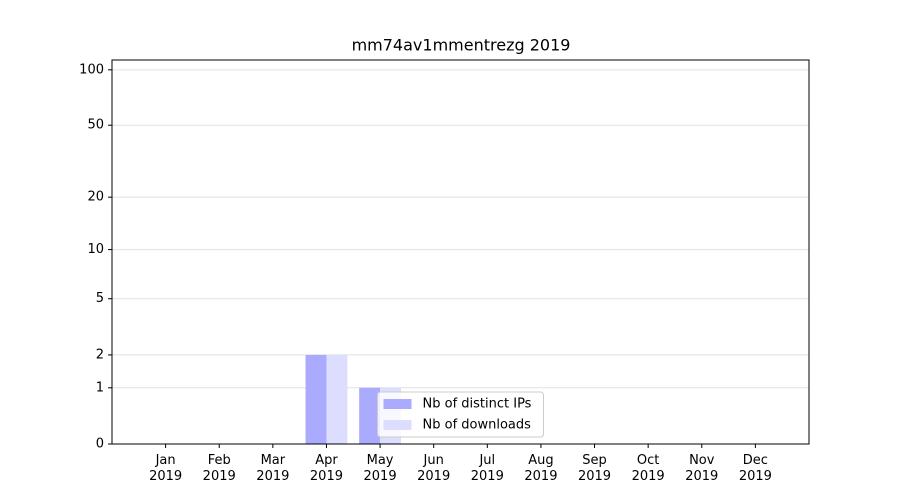 The height and width of the screenshot is (500, 900). I want to click on x-tick-label: Mar 2019, so click(273, 468).